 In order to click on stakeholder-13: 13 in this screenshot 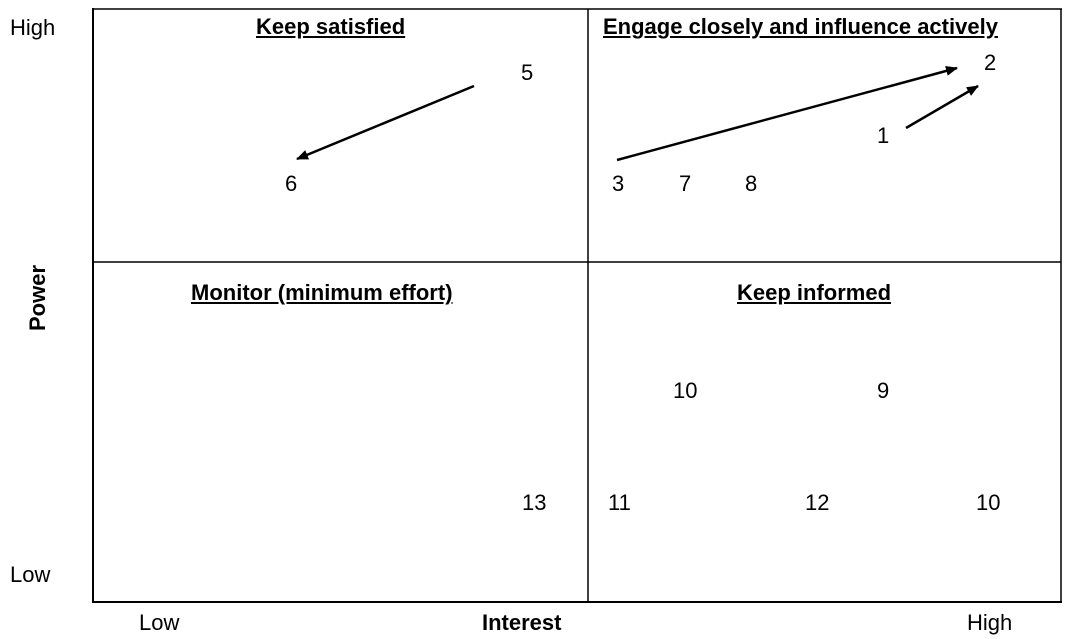, I will do `click(534, 502)`.